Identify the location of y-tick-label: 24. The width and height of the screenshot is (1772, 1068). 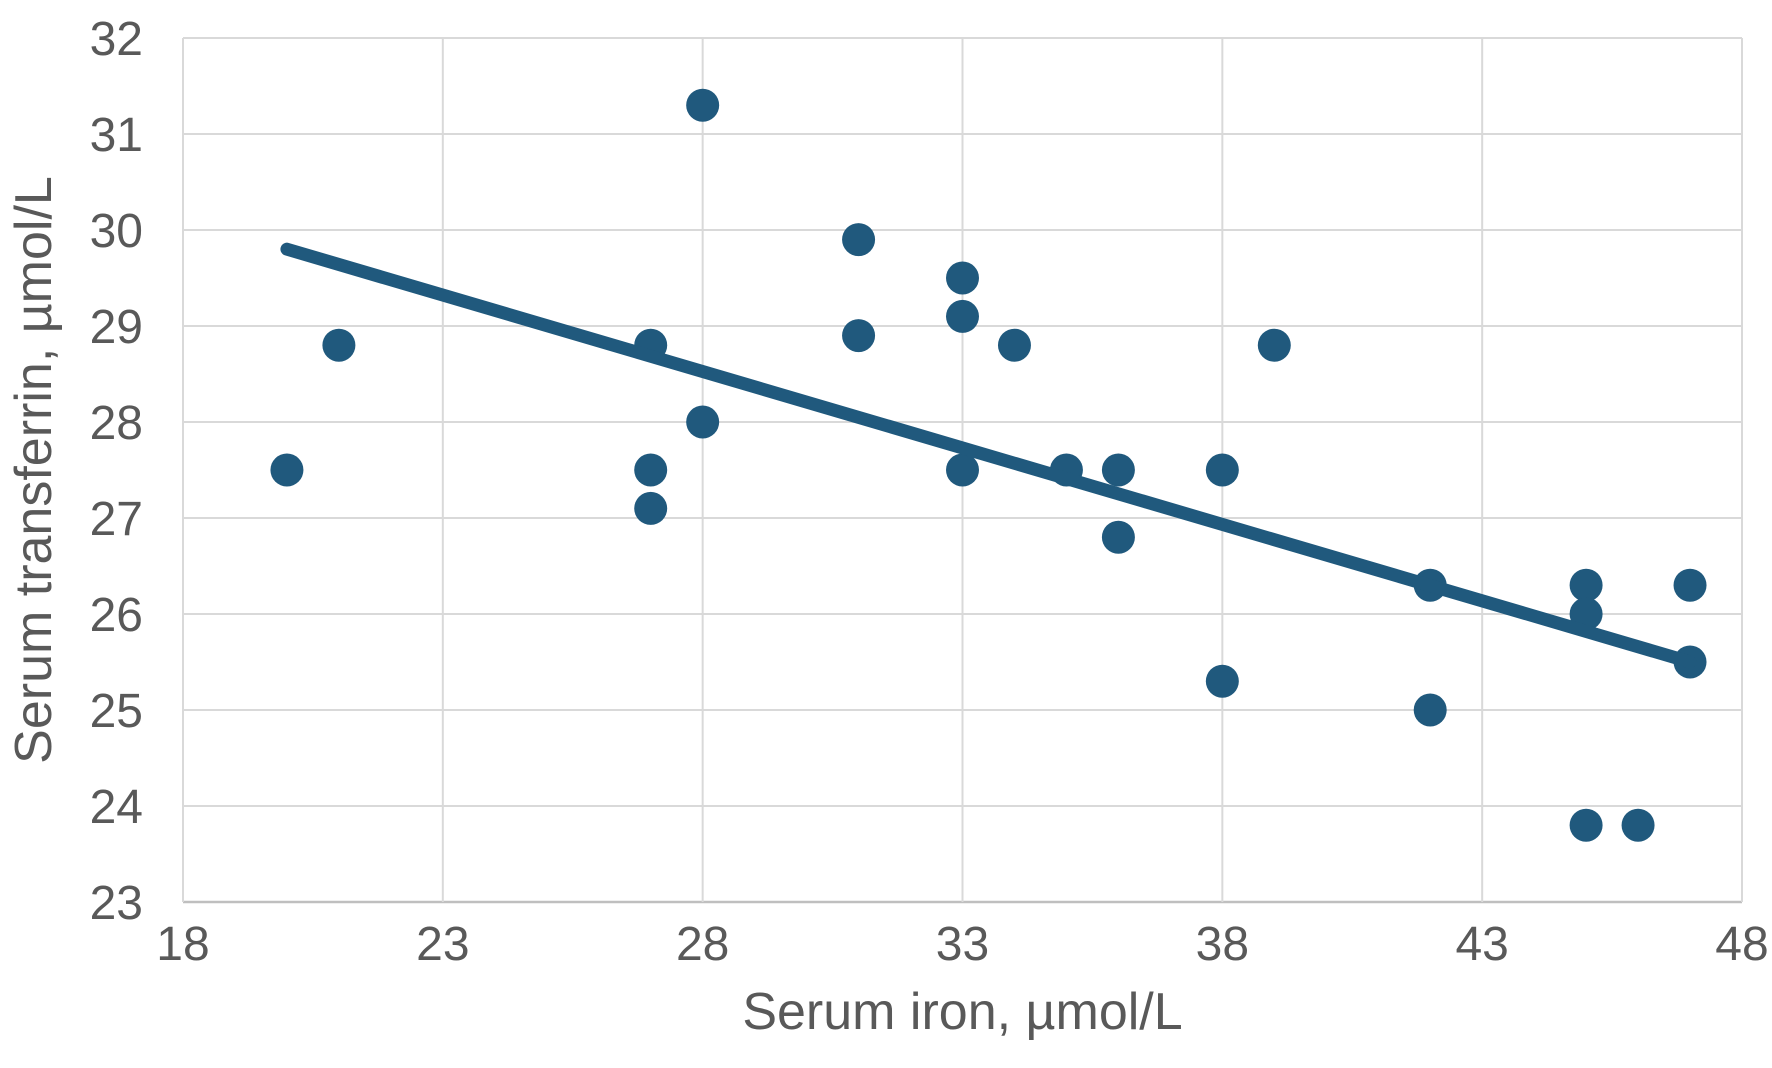
(116, 807).